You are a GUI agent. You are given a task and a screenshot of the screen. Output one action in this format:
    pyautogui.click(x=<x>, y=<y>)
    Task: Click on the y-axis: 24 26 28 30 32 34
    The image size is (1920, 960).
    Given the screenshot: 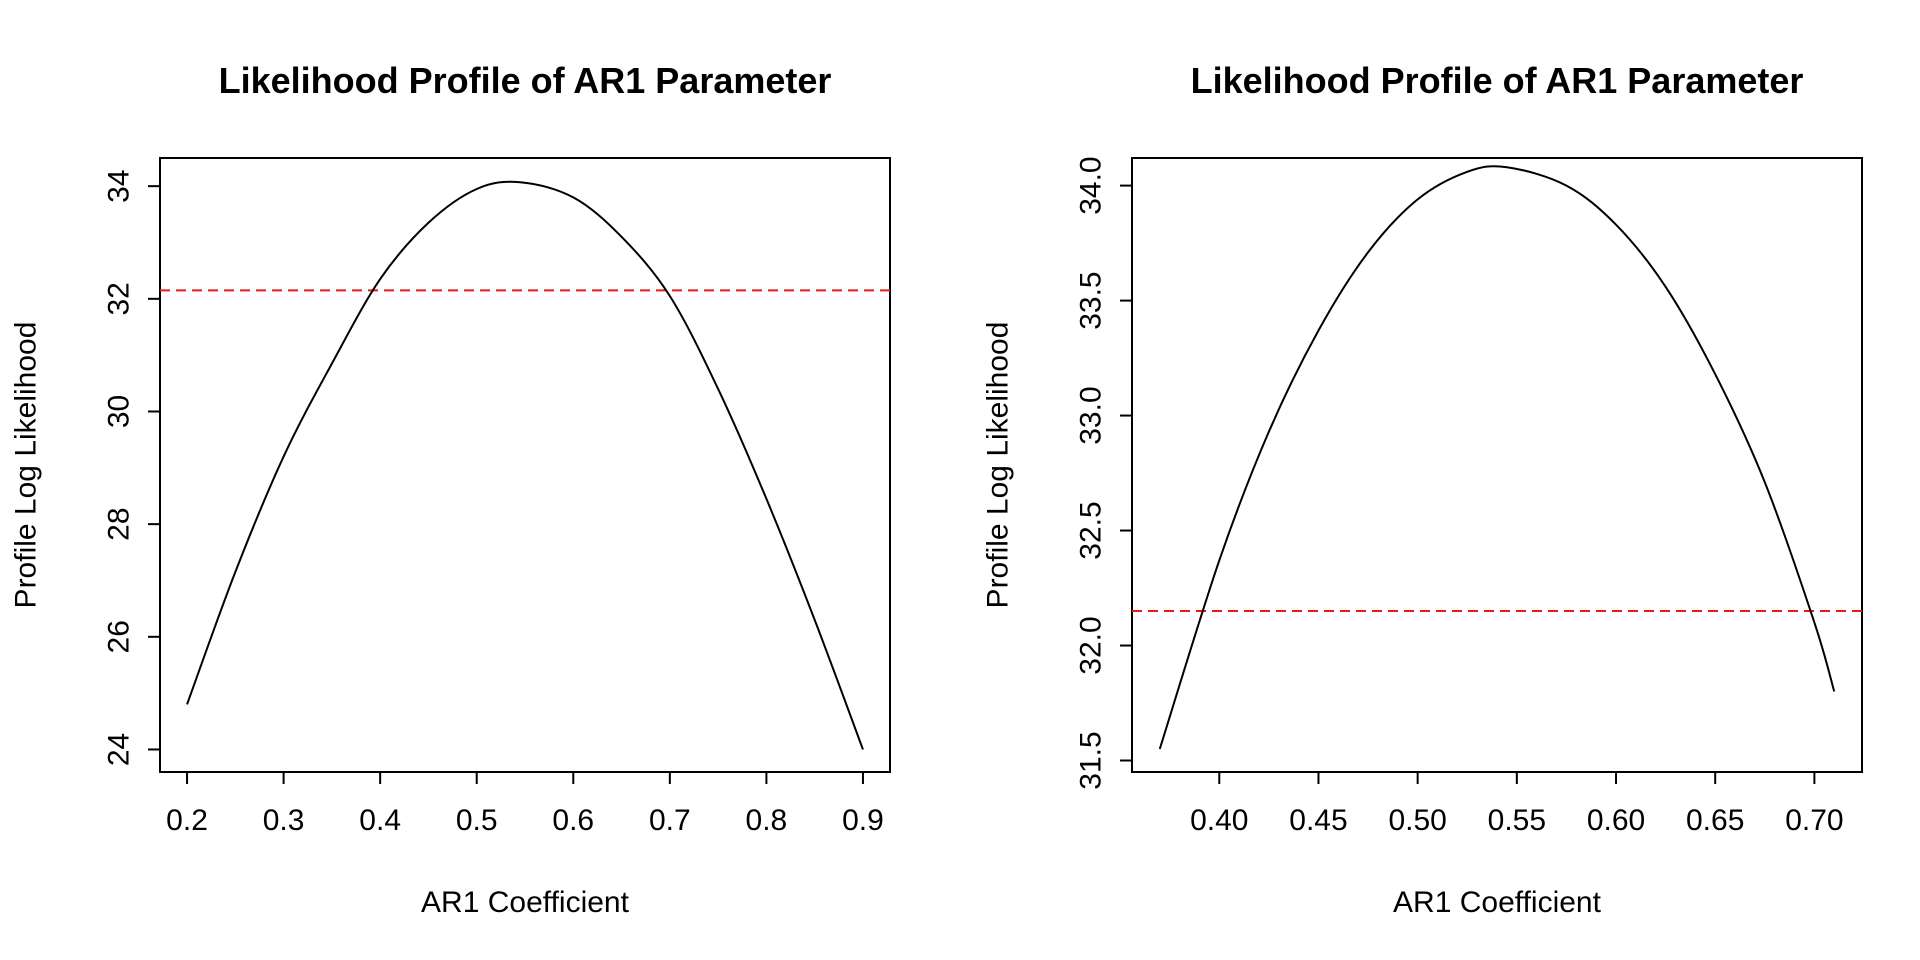 What is the action you would take?
    pyautogui.click(x=132, y=467)
    